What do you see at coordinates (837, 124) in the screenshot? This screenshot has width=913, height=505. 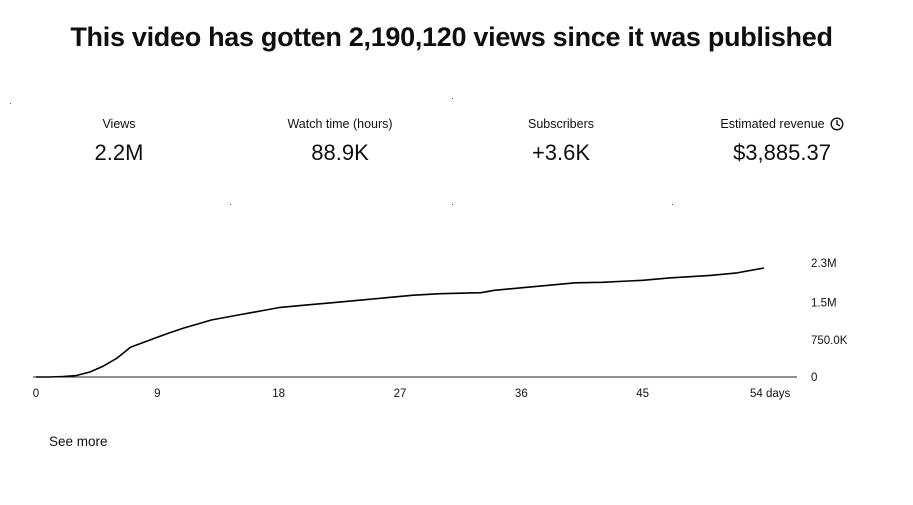 I see `clock-icon` at bounding box center [837, 124].